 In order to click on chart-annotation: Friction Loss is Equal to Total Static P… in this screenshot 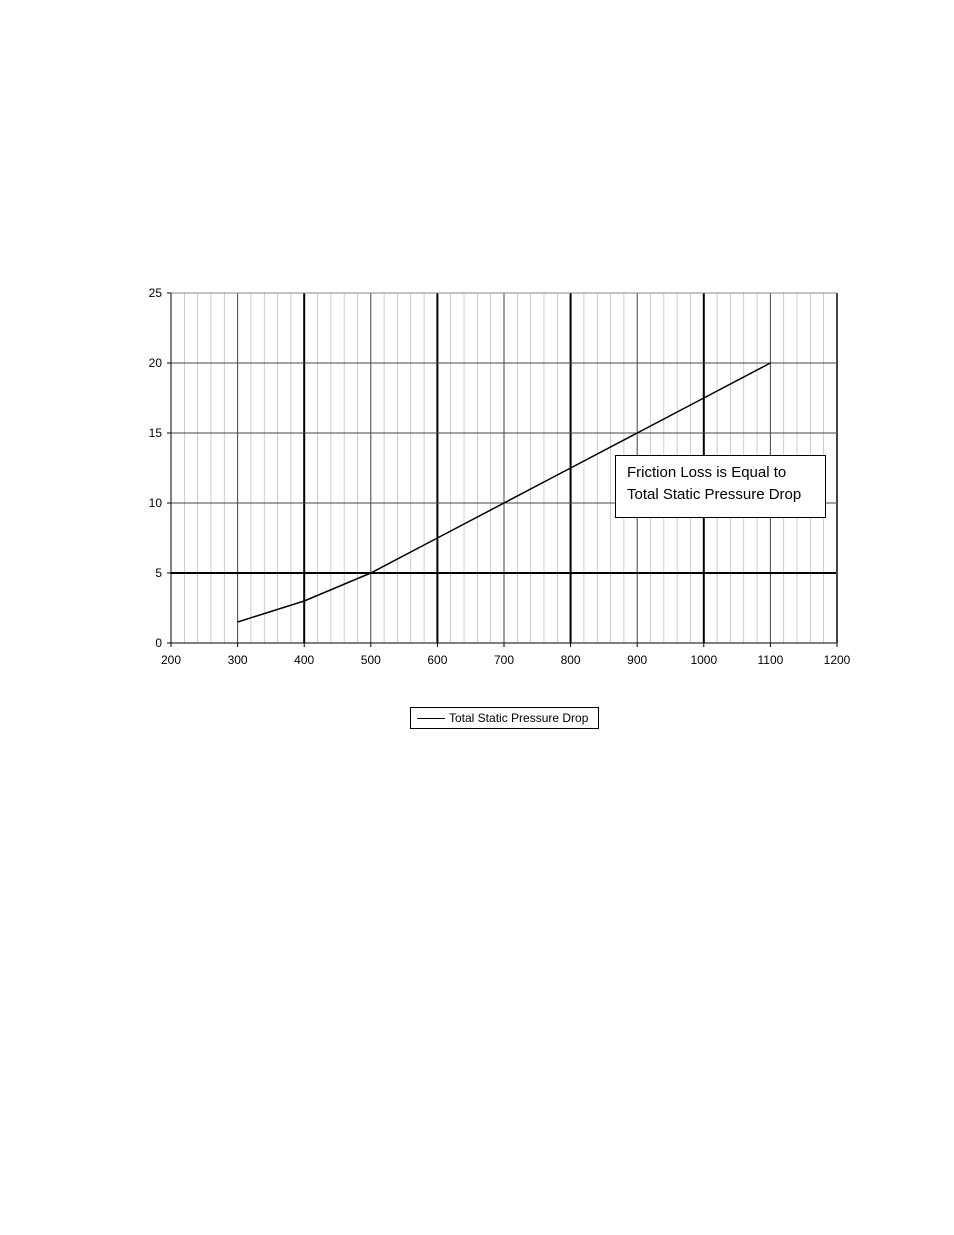, I will do `click(720, 486)`.